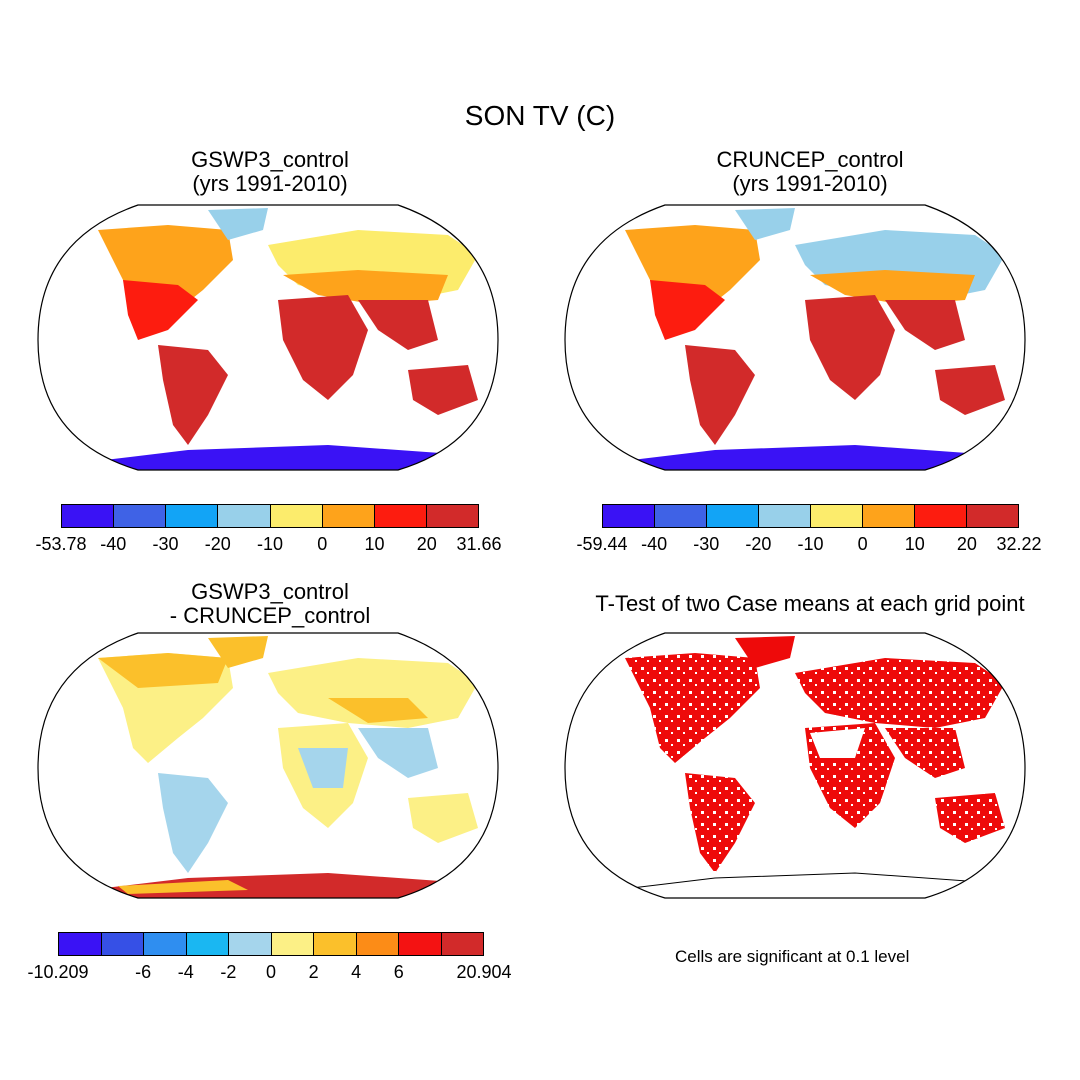  What do you see at coordinates (270, 615) in the screenshot?
I see `panel3-title-line2: - CRUNCEP_control` at bounding box center [270, 615].